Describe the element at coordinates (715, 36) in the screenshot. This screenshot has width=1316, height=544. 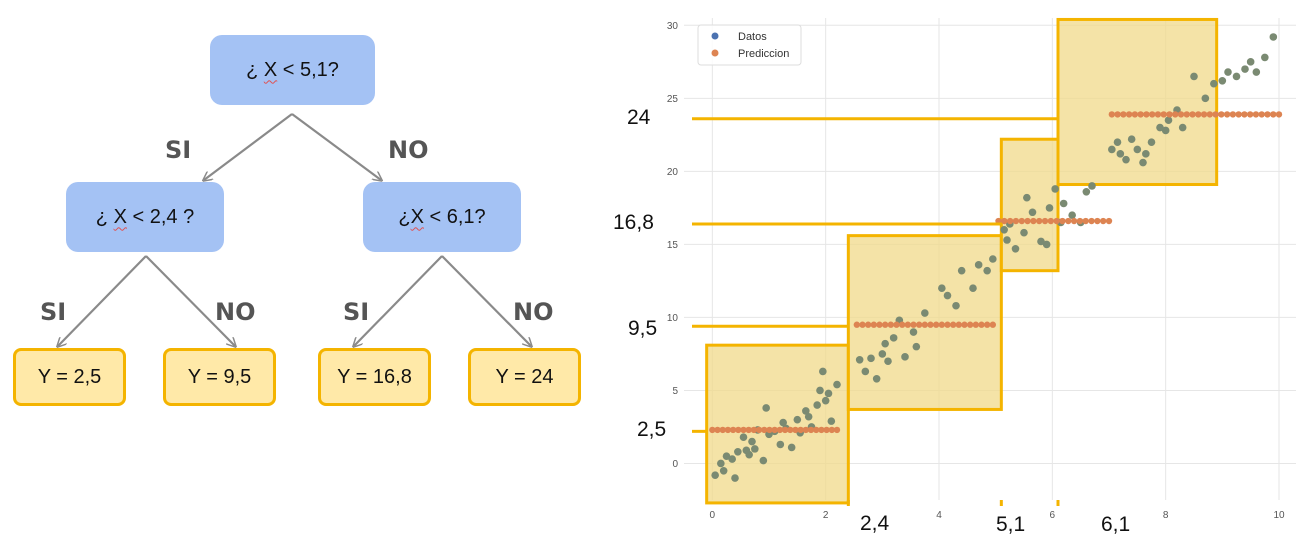
I see `legend-marker-datos` at that location.